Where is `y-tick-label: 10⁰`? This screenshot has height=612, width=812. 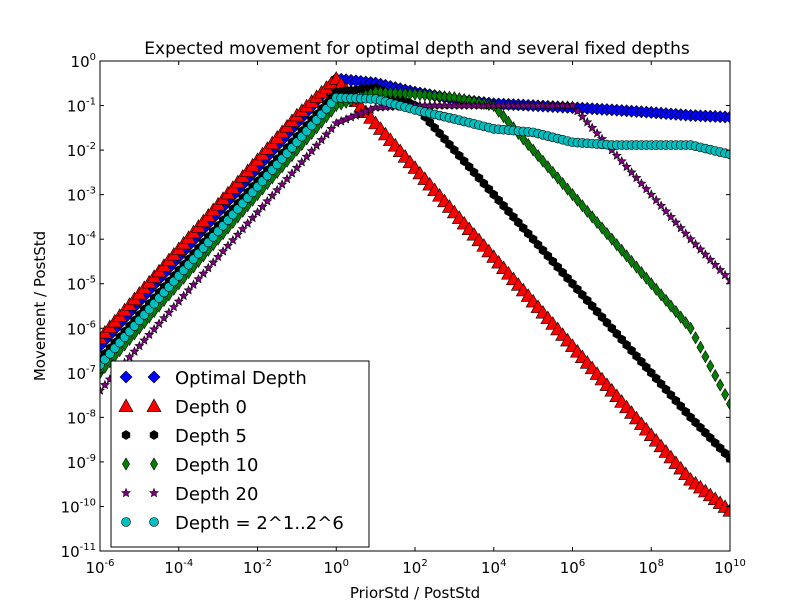
y-tick-label: 10⁰ is located at coordinates (83, 61).